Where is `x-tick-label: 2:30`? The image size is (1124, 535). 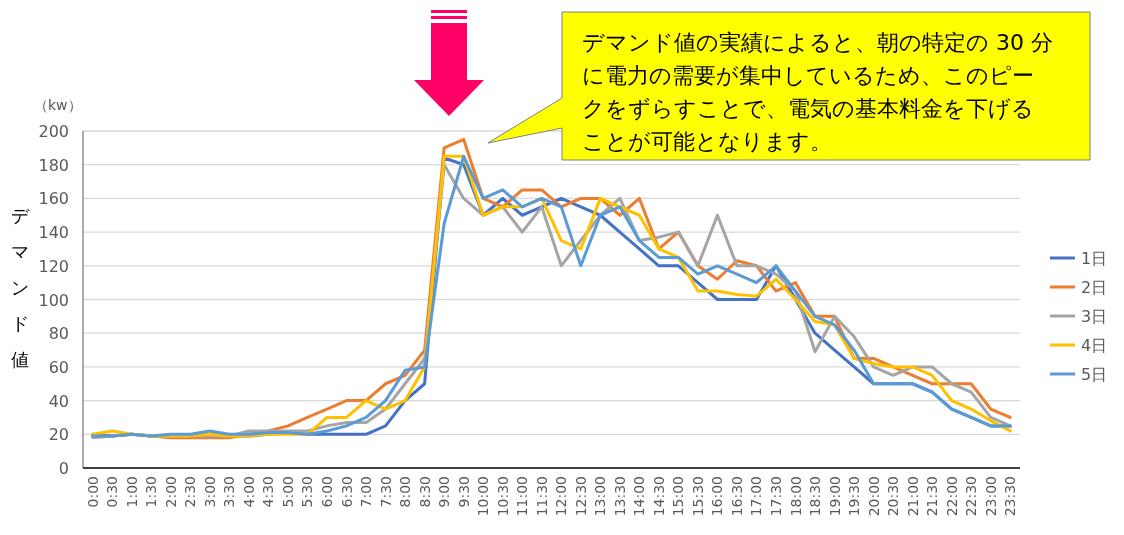
x-tick-label: 2:30 is located at coordinates (190, 492).